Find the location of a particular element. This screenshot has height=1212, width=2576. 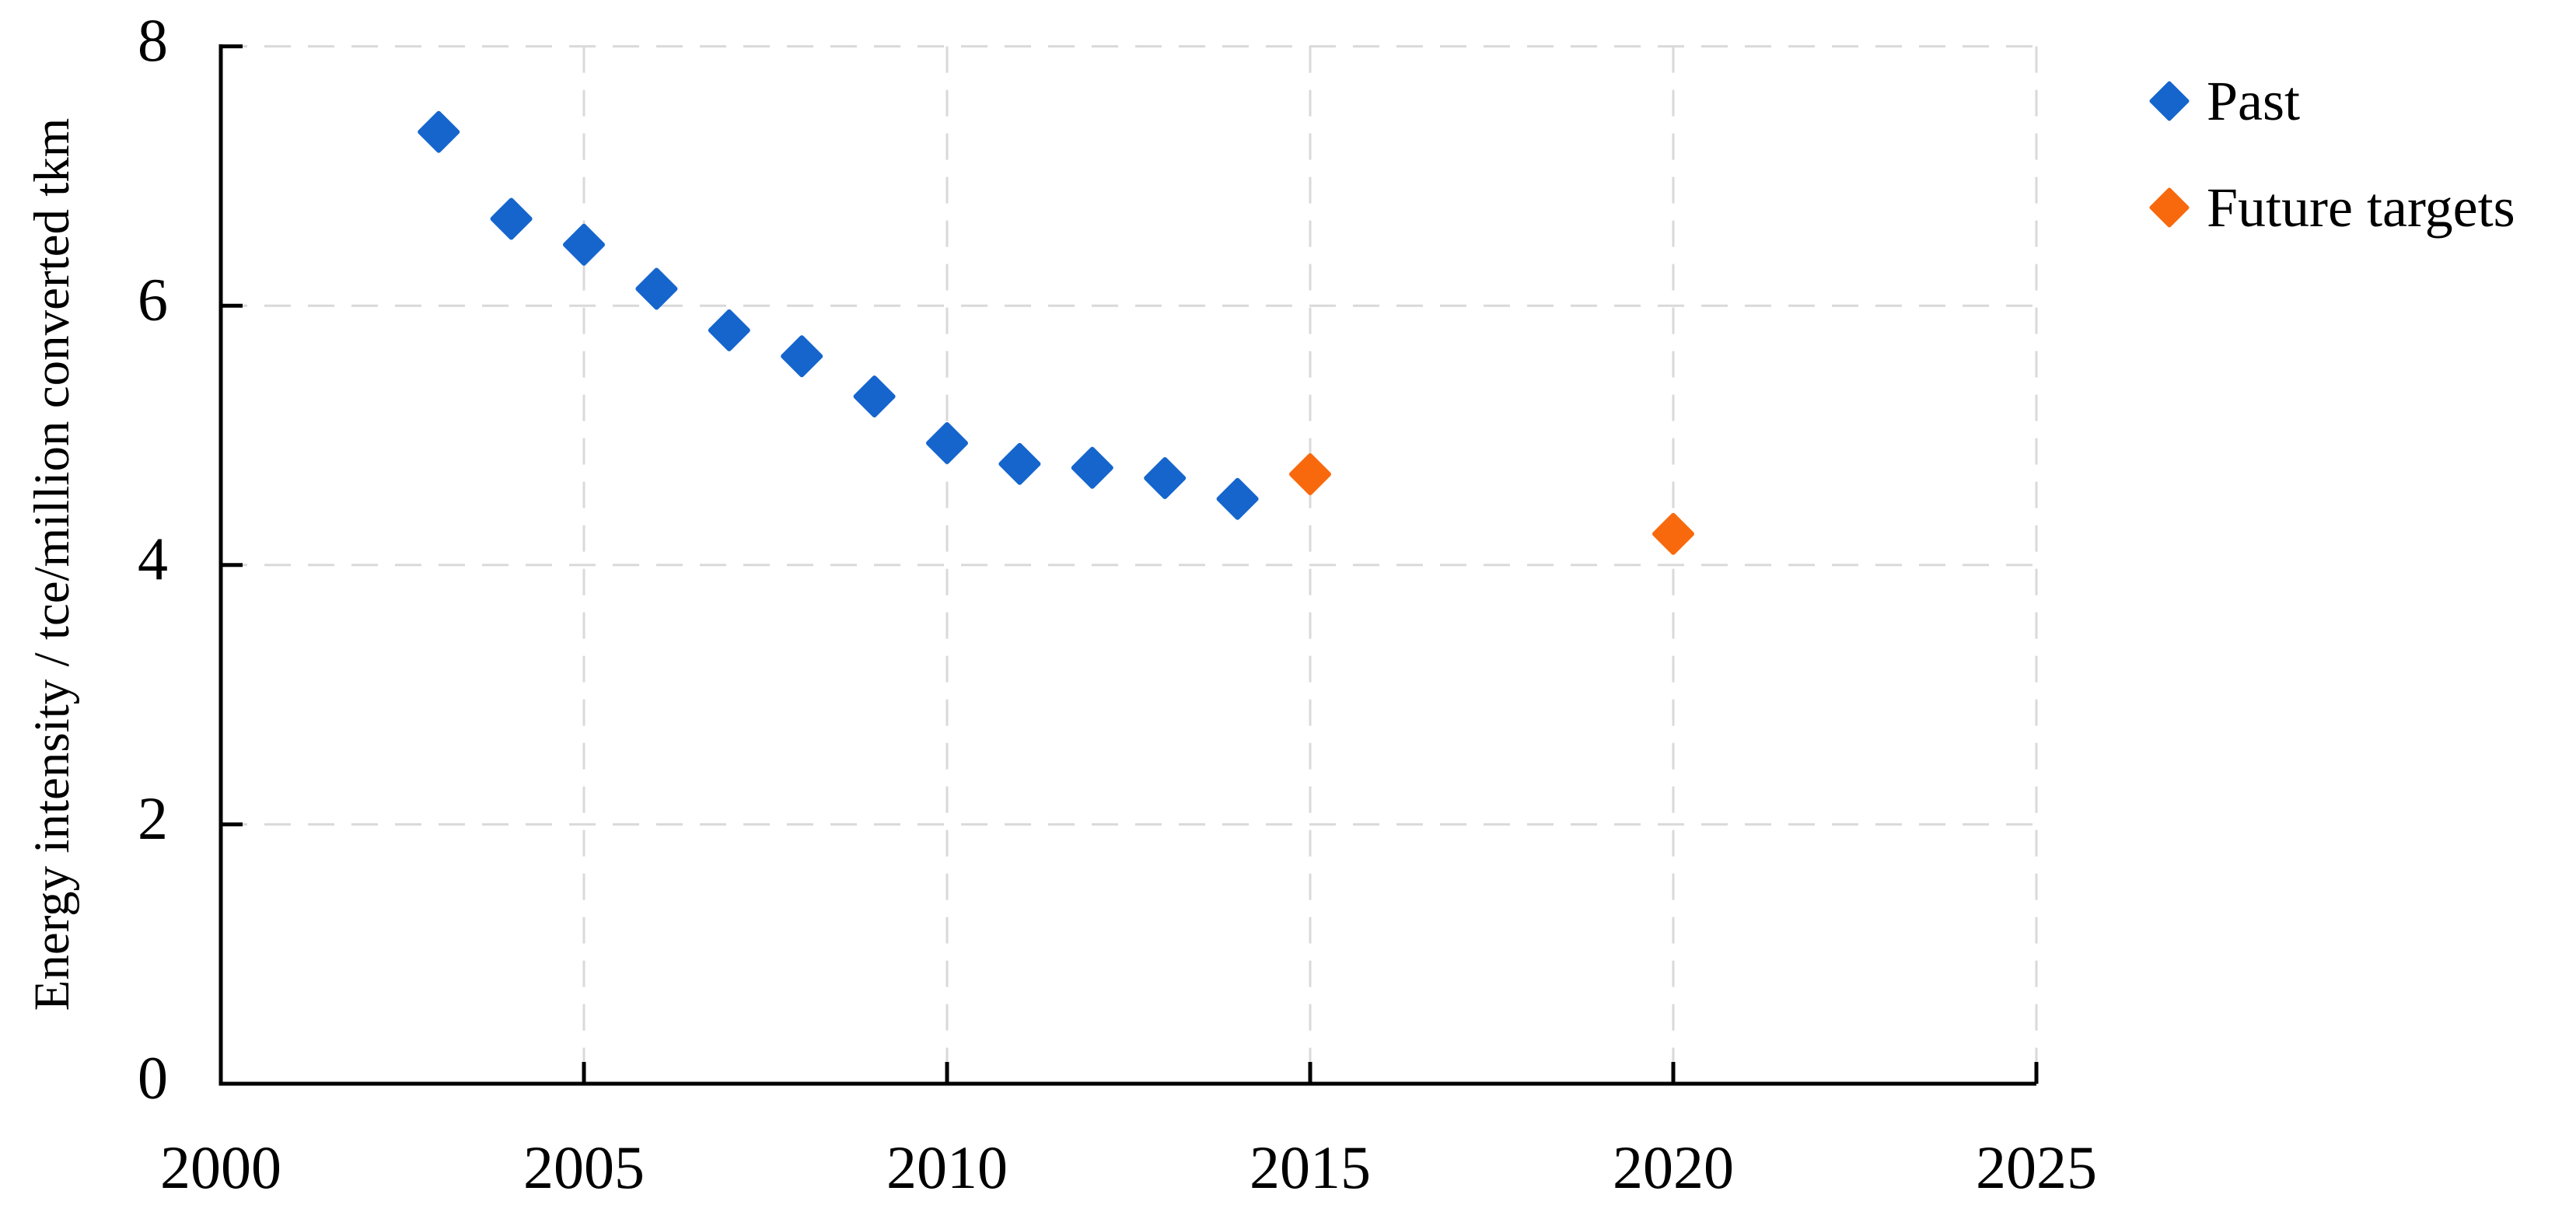

legend-future-targets-diamond-icon is located at coordinates (2169, 208).